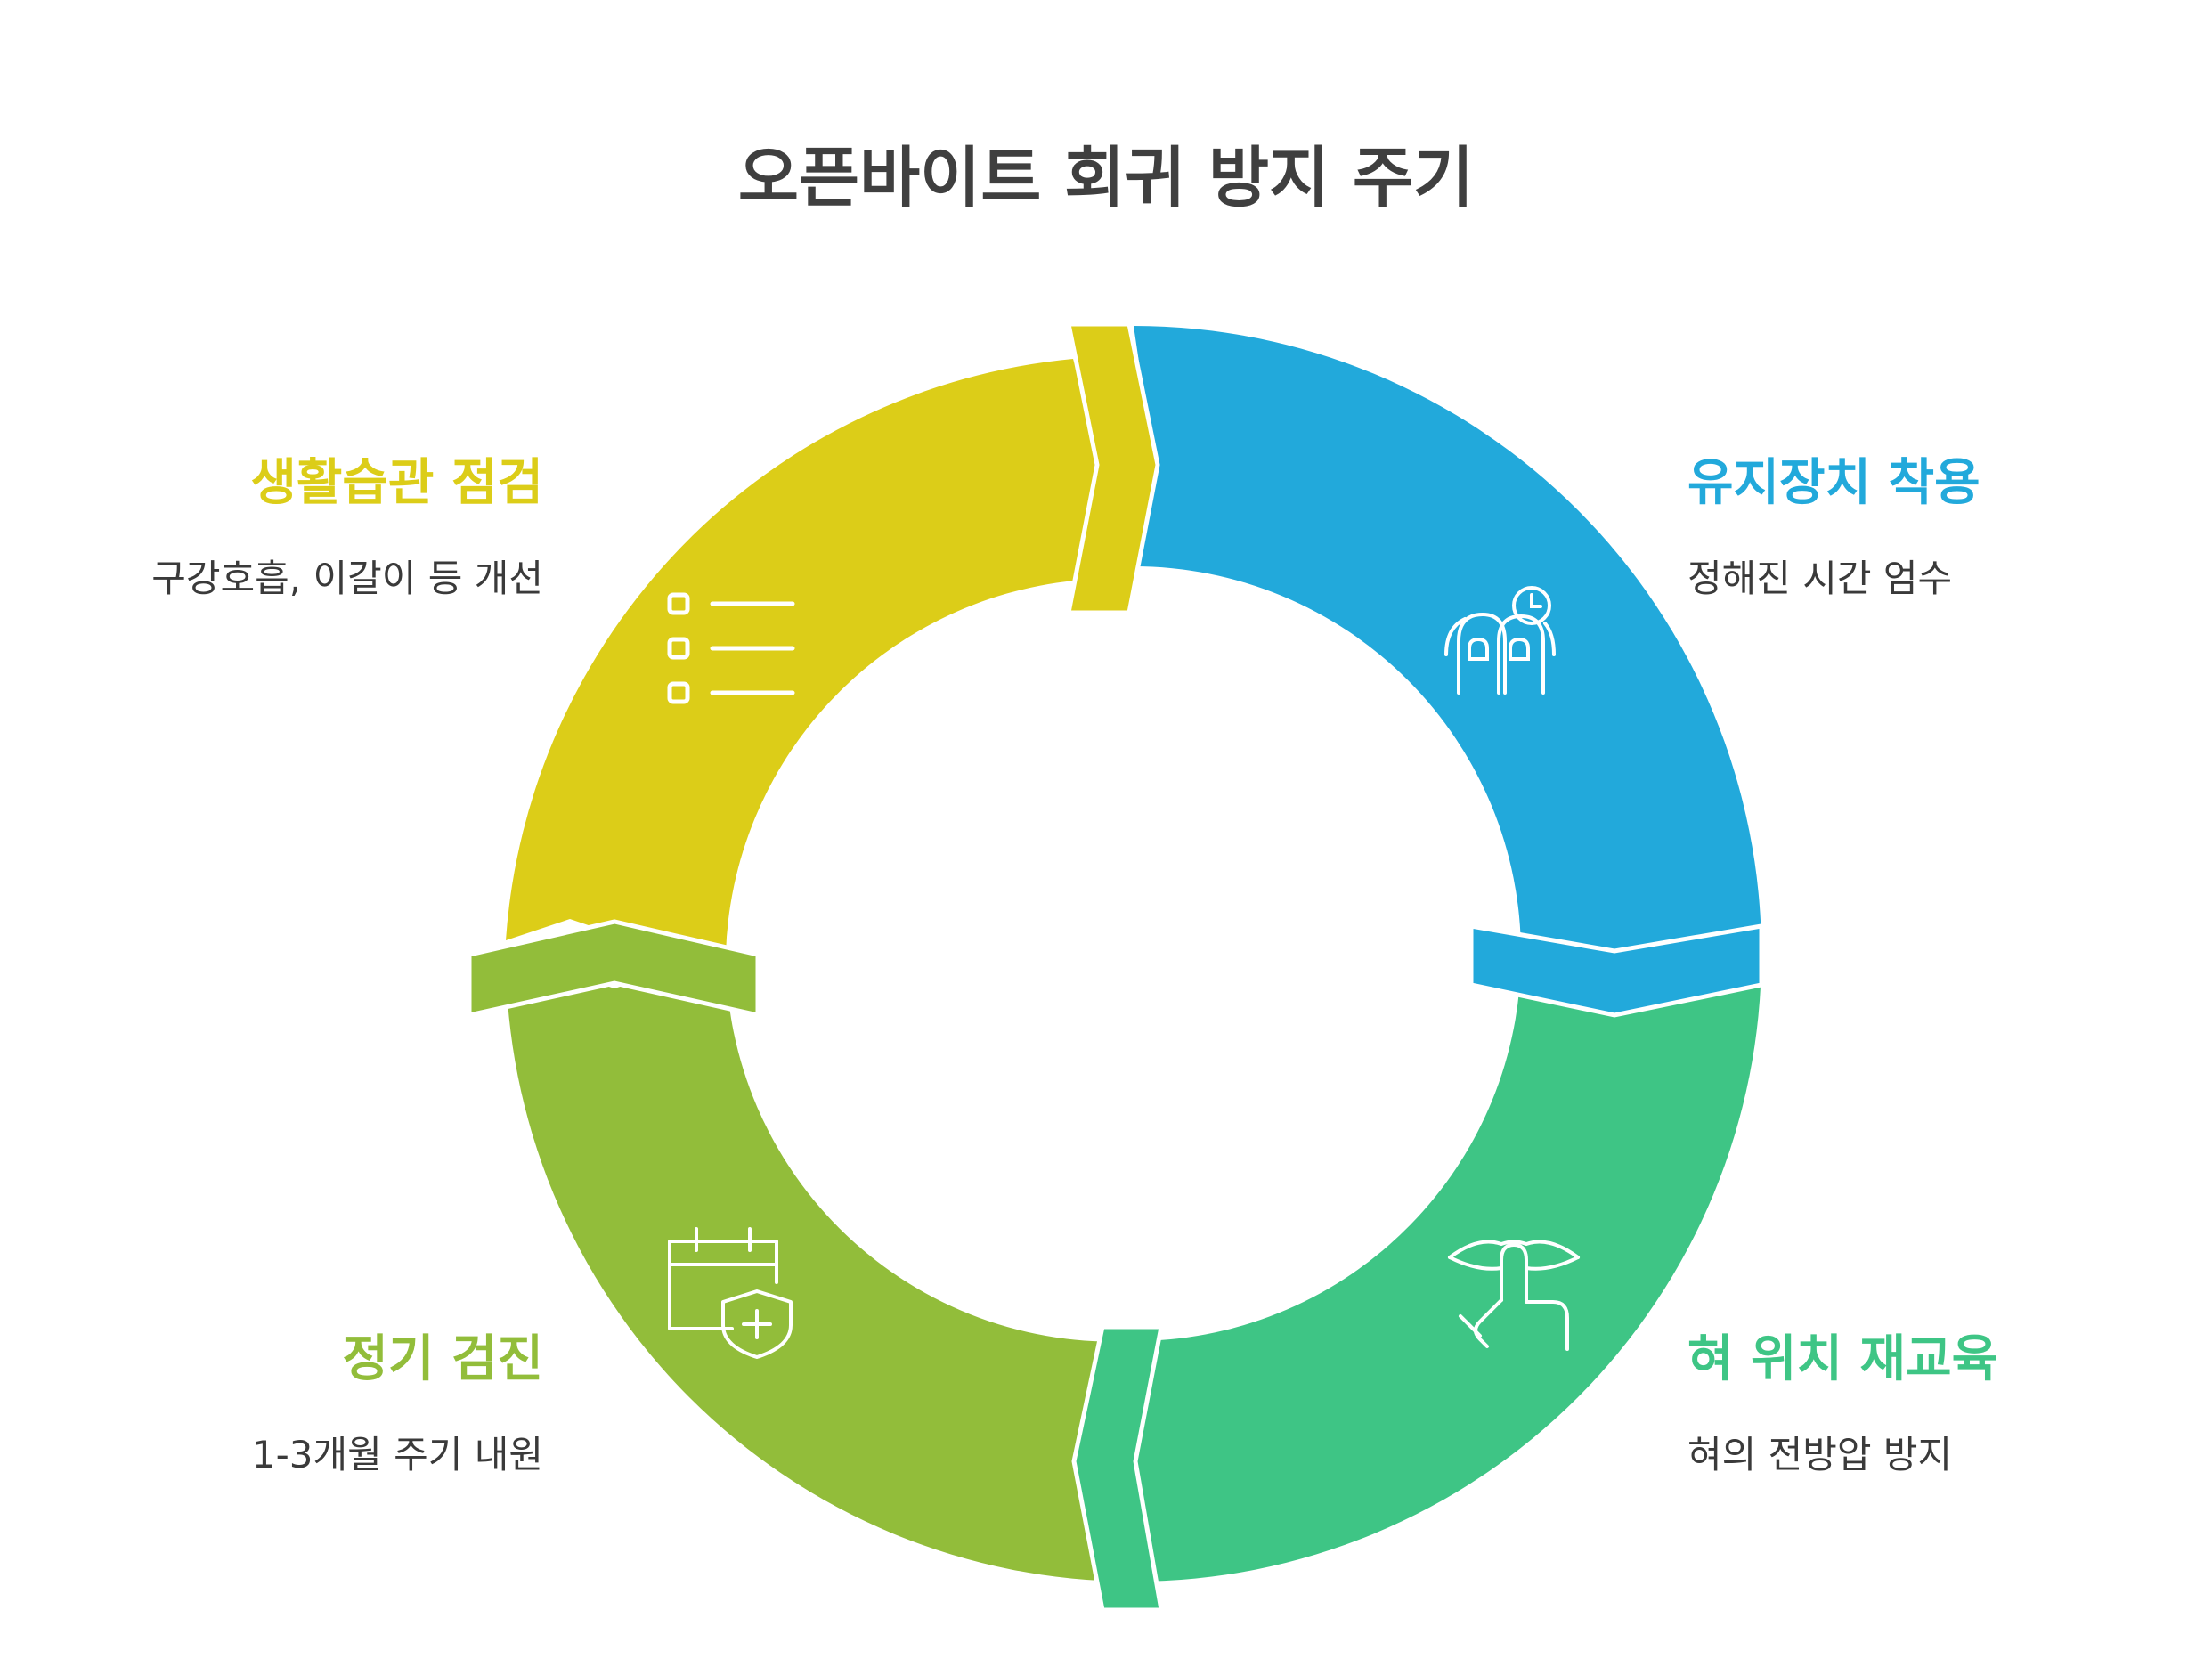 Image resolution: width=2212 pixels, height=1659 pixels. I want to click on step-habit: 생활습관 점검 구강호흡, 이갈이 등 개선, so click(271, 528).